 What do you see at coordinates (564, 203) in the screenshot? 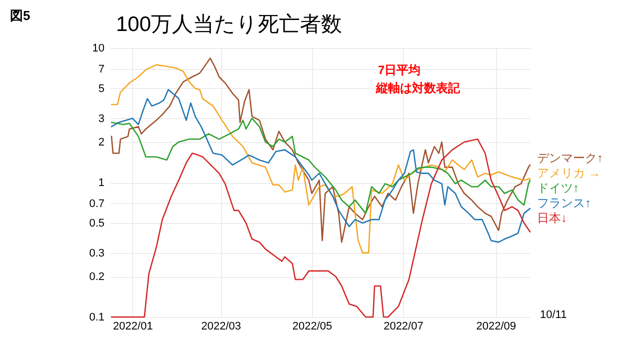
I see `series-label: フランス↑` at bounding box center [564, 203].